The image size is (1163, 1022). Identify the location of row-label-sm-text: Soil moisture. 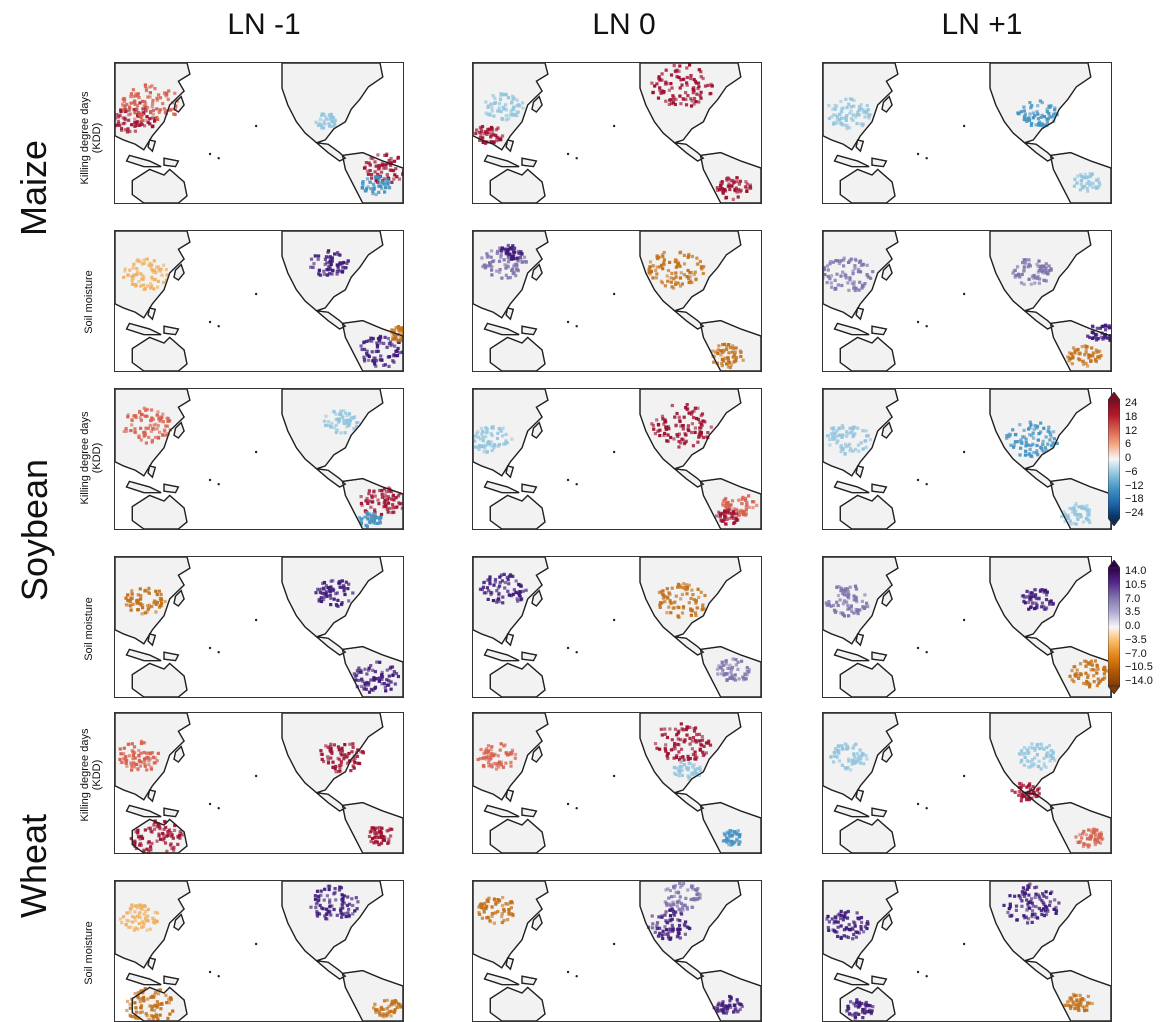
(89, 629).